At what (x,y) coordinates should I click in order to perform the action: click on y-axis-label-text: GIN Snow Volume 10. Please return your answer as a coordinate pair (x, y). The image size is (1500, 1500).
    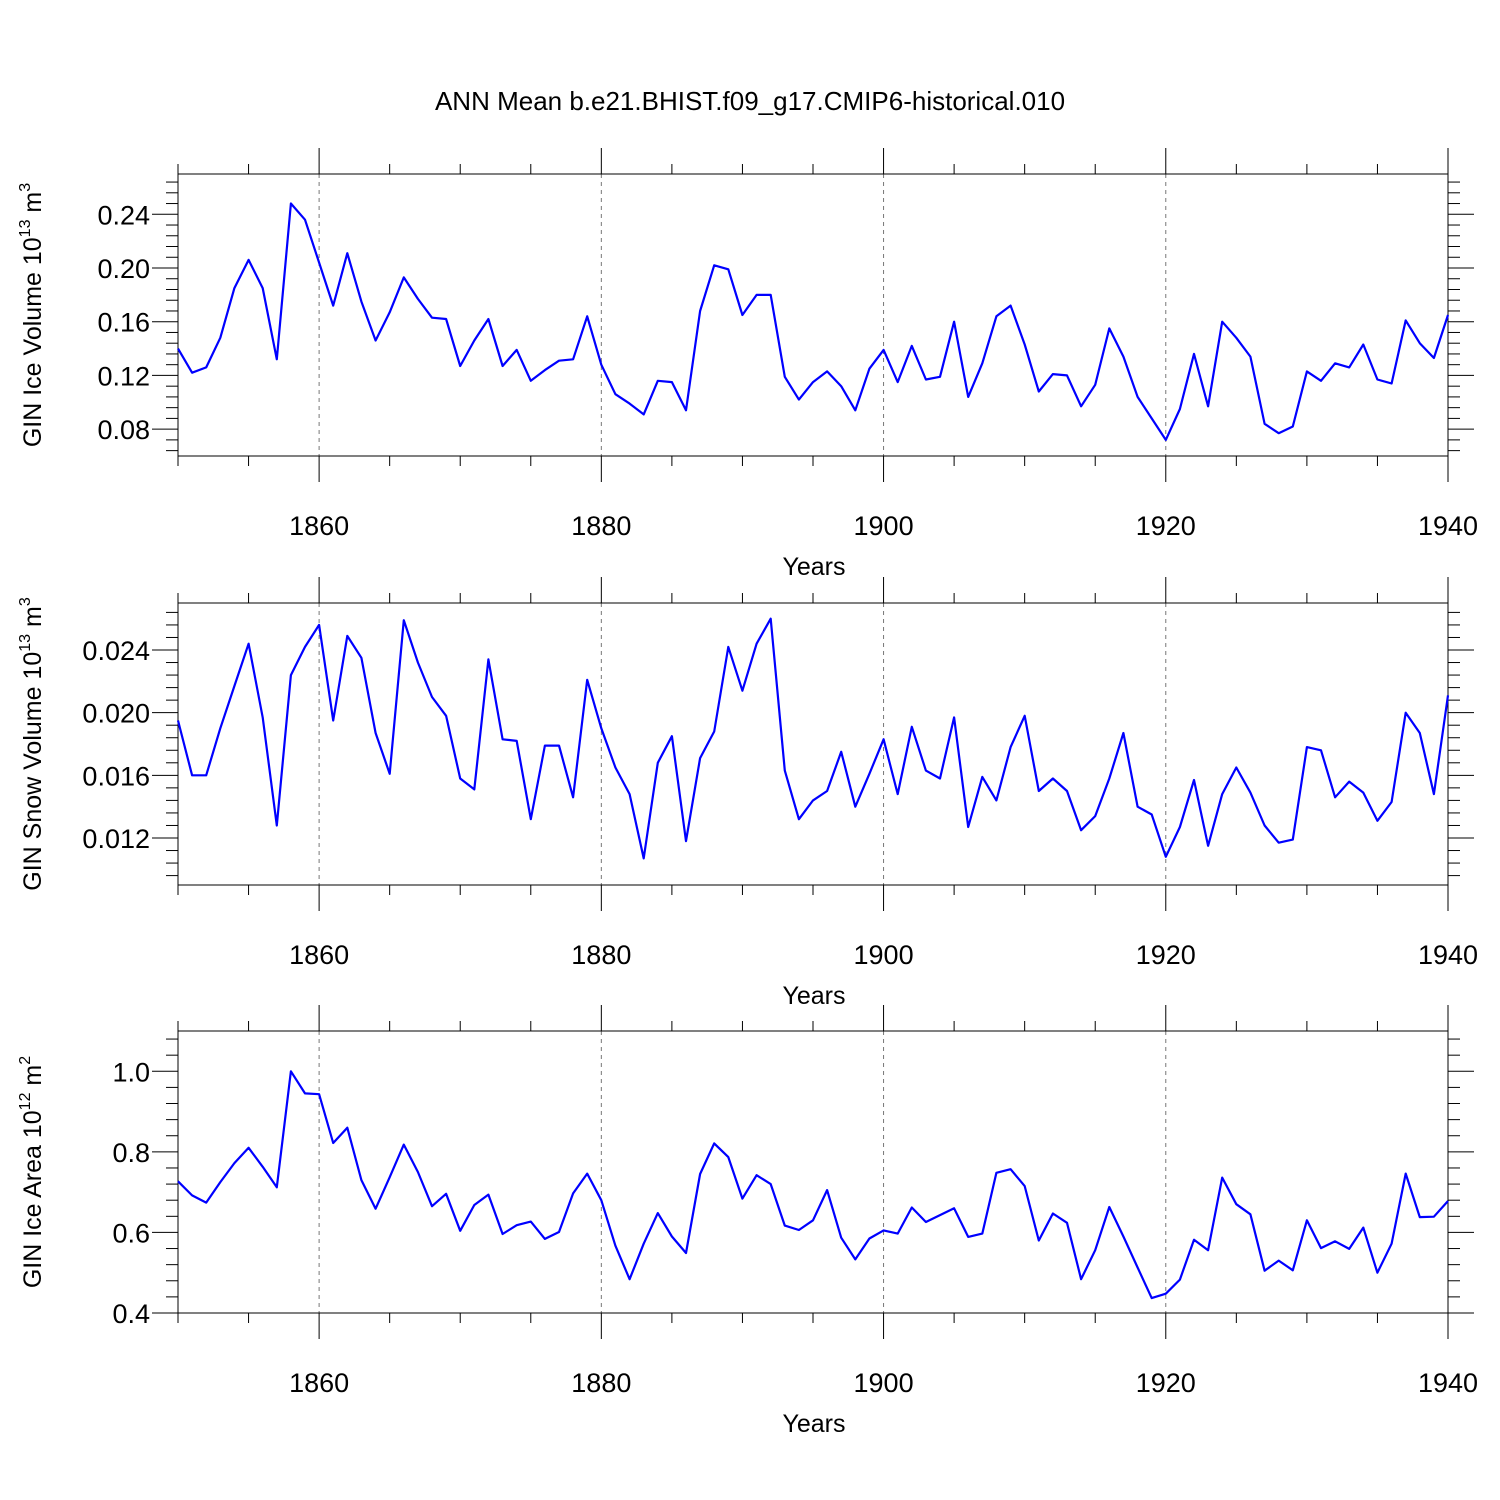
    Looking at the image, I should click on (33, 771).